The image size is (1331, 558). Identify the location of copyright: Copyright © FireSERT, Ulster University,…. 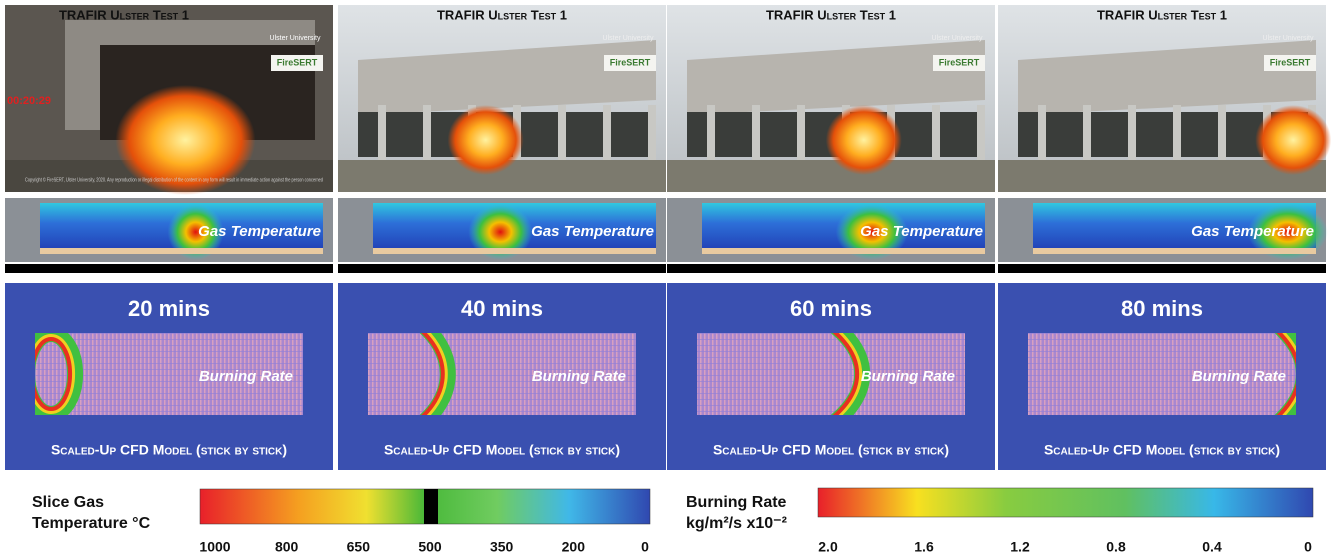
(174, 179).